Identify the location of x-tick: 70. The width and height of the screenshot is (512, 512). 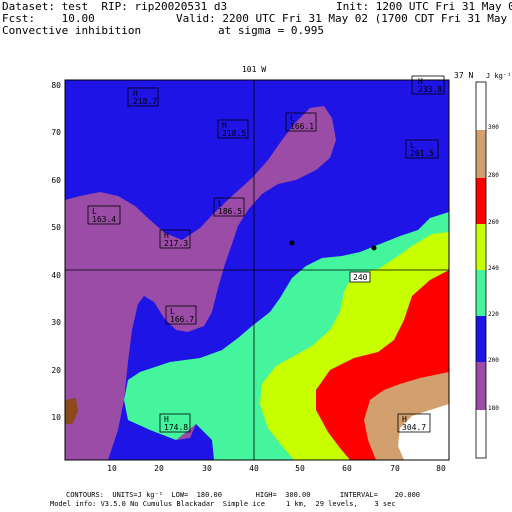
(395, 468).